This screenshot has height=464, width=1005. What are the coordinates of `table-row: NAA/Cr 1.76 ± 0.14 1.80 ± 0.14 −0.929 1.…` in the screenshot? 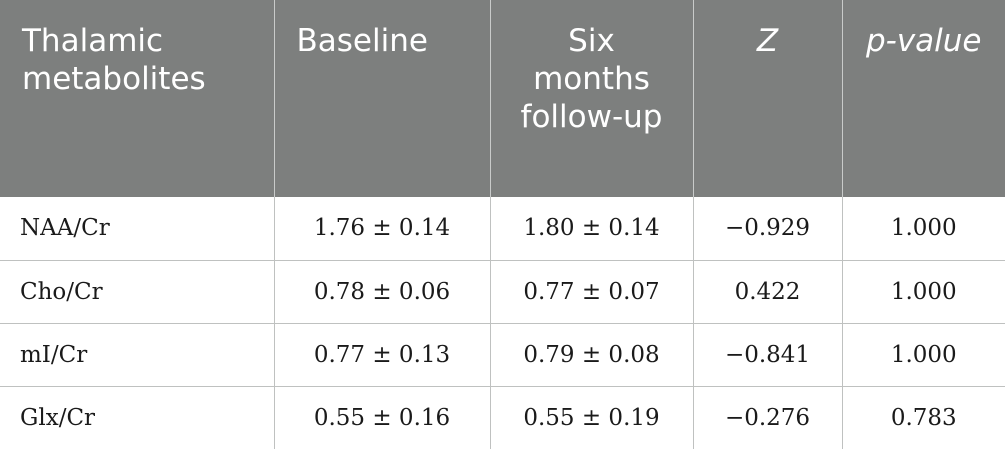 It's located at (502, 229).